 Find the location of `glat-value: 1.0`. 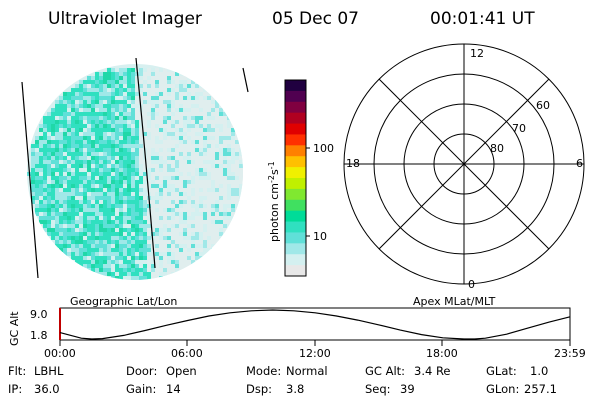

glat-value: 1.0 is located at coordinates (539, 371).